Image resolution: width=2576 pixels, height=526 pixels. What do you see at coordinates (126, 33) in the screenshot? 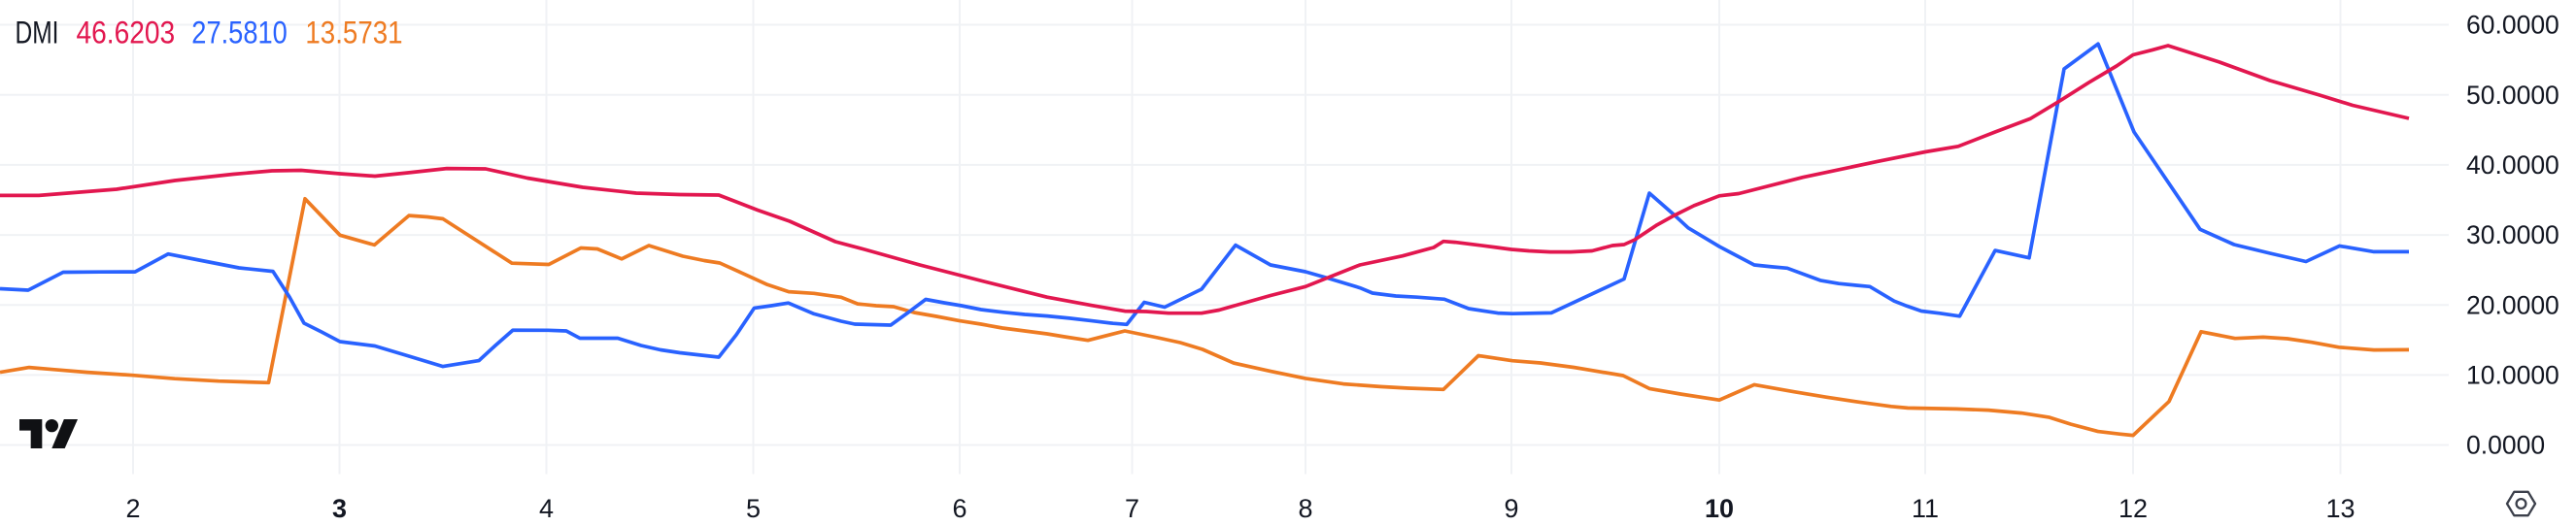
I see `svg-text: 46.6203` at bounding box center [126, 33].